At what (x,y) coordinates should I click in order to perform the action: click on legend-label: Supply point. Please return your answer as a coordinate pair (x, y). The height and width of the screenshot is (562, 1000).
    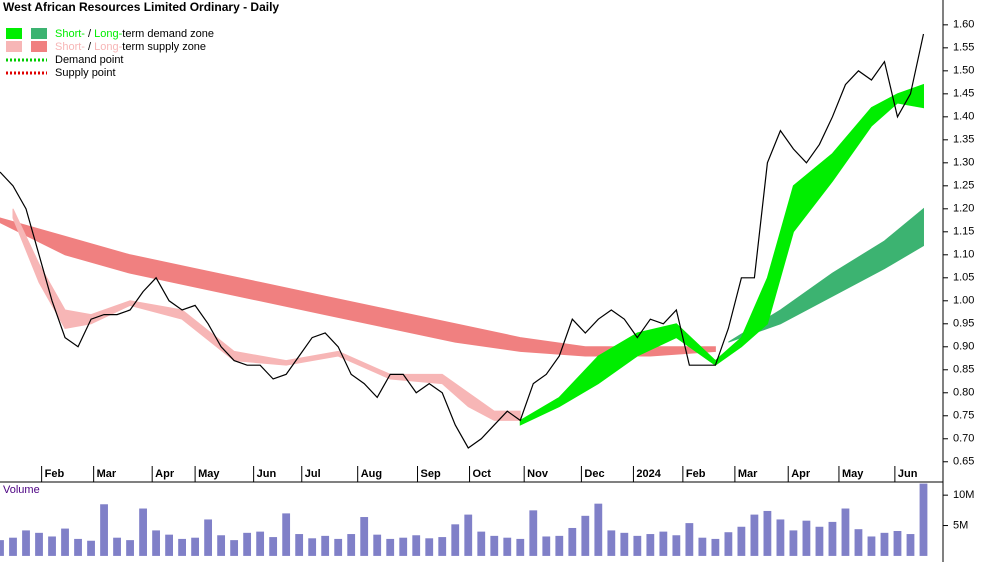
    Looking at the image, I should click on (85, 73).